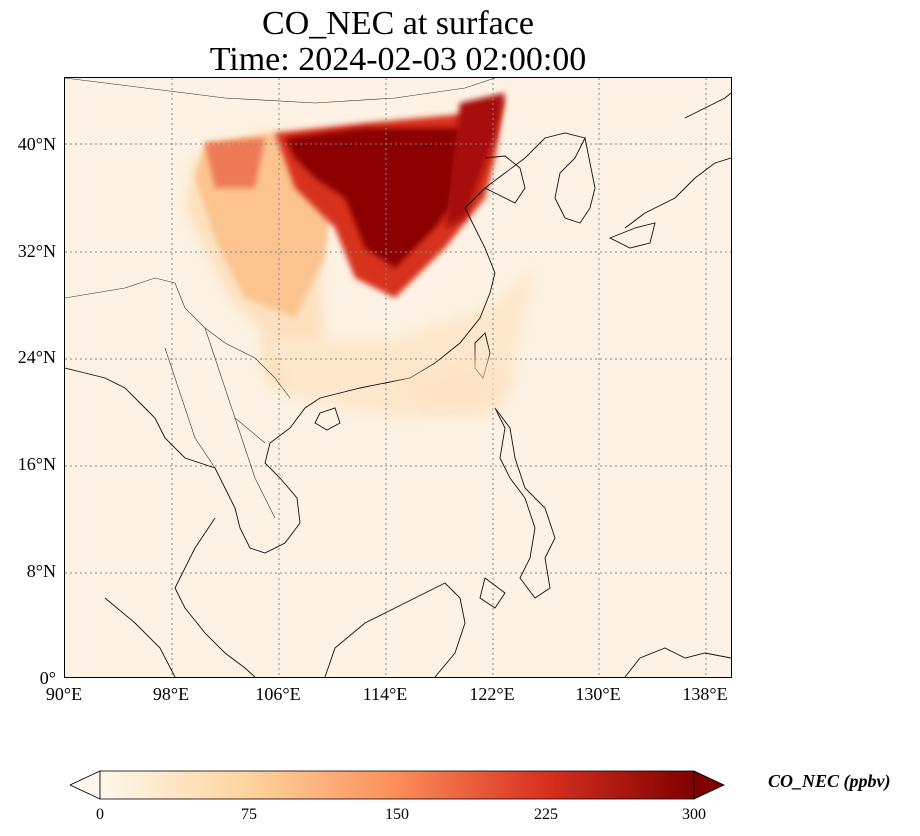 The image size is (920, 836). I want to click on x-tick-90e: 90°E, so click(64, 694).